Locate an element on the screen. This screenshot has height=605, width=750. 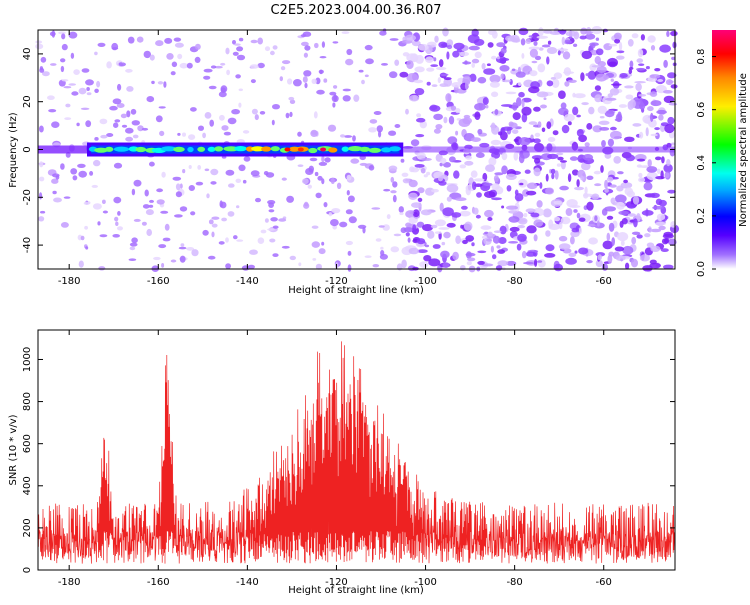
colorbar-tick-label: 0.0 is located at coordinates (701, 269).